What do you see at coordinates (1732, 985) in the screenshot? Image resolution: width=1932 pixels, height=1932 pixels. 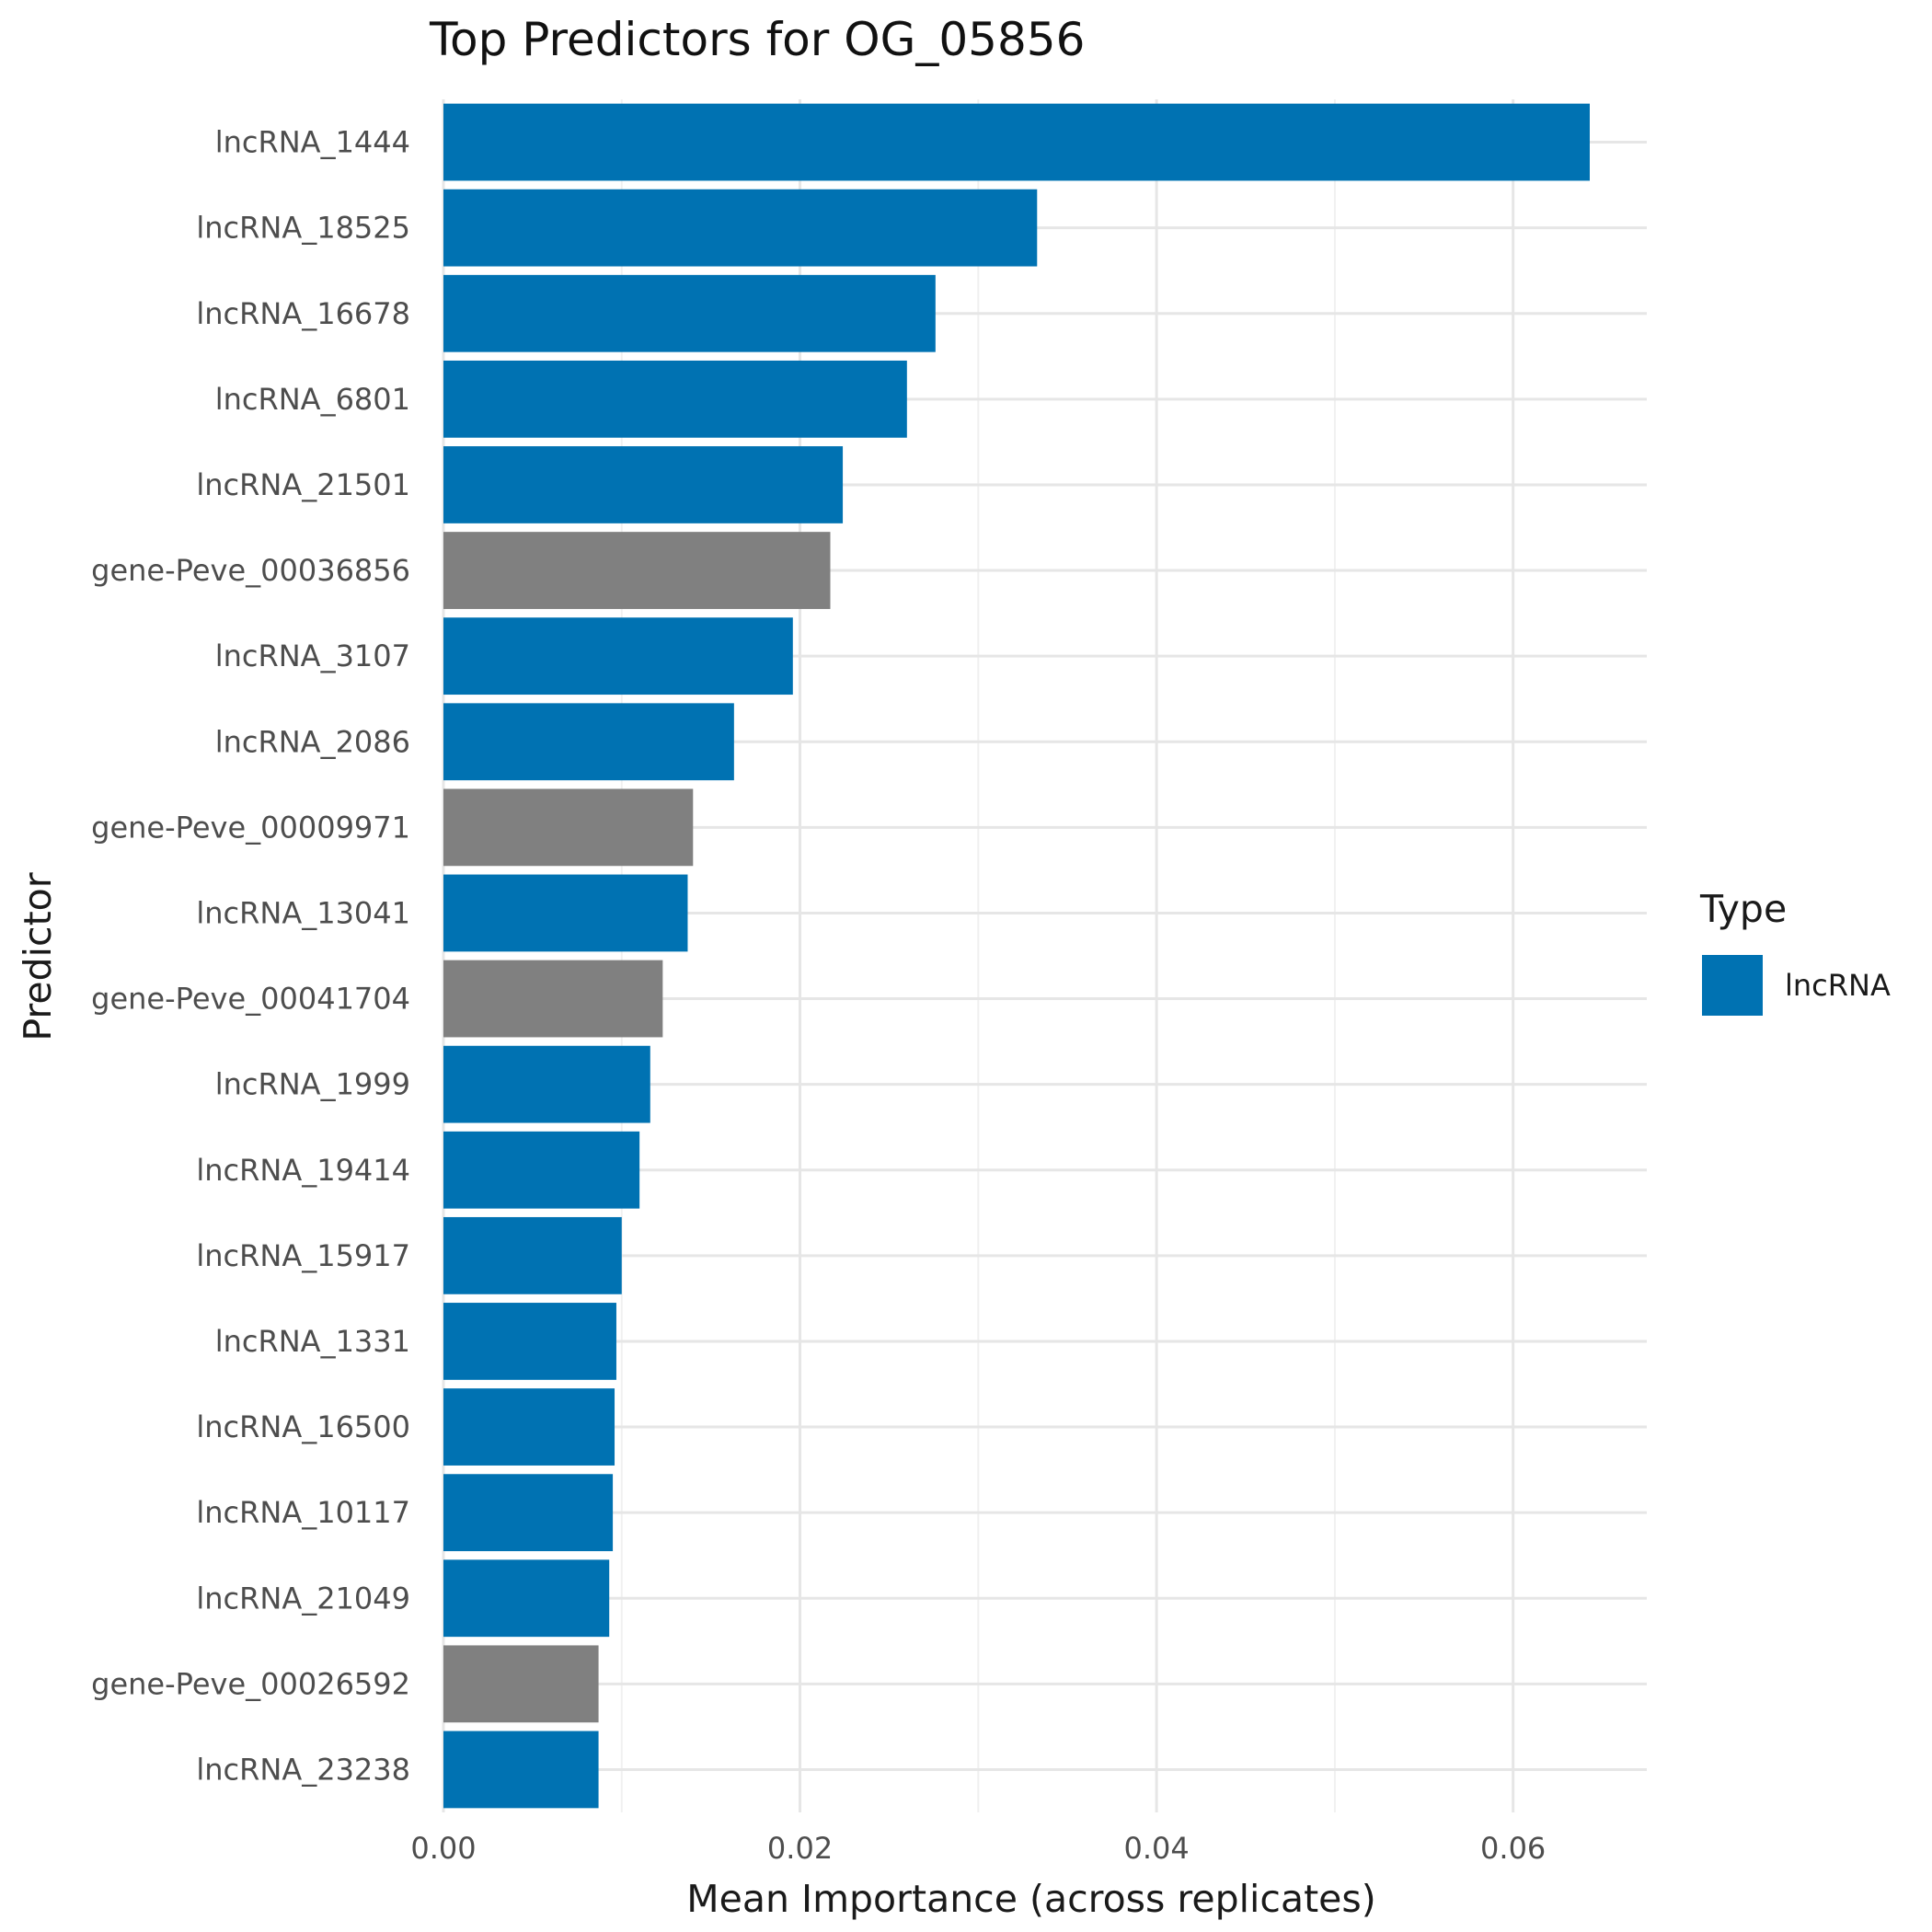 I see `legend-swatch-lncrna` at bounding box center [1732, 985].